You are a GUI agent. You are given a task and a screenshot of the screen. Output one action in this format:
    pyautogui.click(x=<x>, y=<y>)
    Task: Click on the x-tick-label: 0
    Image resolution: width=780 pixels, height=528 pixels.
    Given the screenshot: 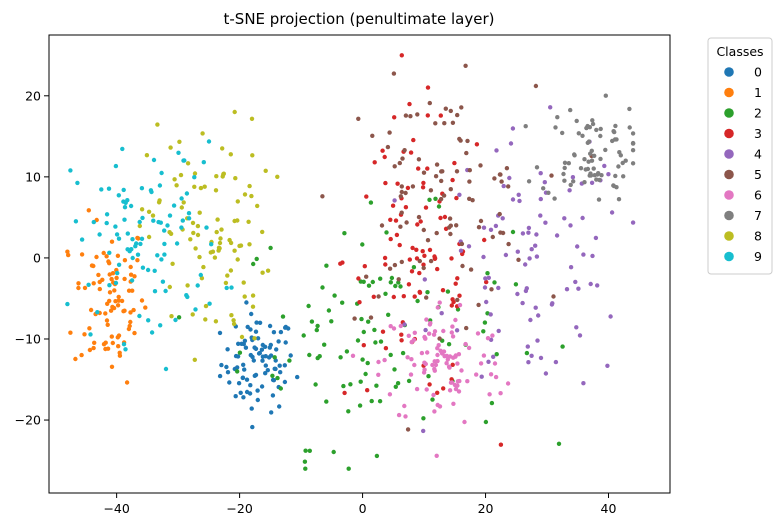 What is the action you would take?
    pyautogui.click(x=363, y=508)
    